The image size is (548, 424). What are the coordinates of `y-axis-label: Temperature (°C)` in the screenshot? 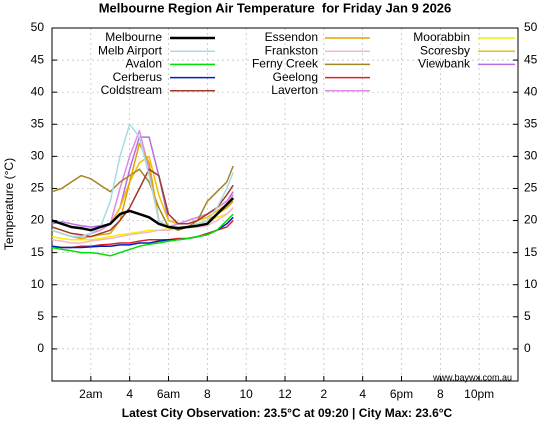 It's located at (9, 204).